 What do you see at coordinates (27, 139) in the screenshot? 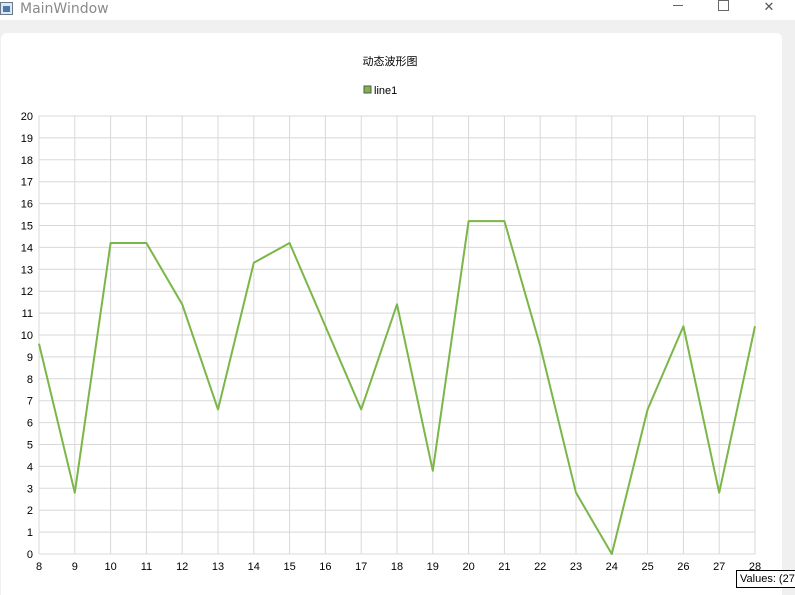
I see `y-tick-label: 19` at bounding box center [27, 139].